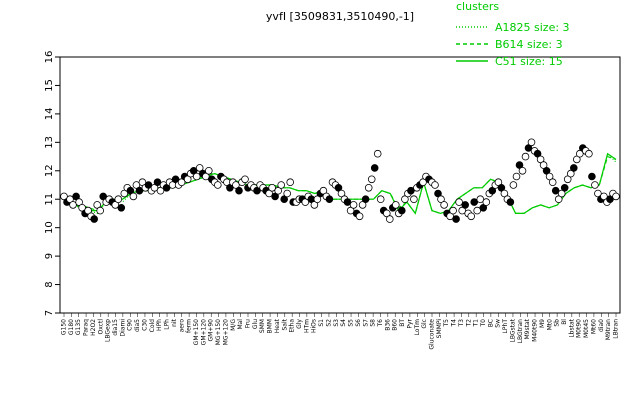 Image resolution: width=640 pixels, height=400 pixels. Describe the element at coordinates (167, 324) in the screenshot. I see `x-tick-label: LPh` at that location.